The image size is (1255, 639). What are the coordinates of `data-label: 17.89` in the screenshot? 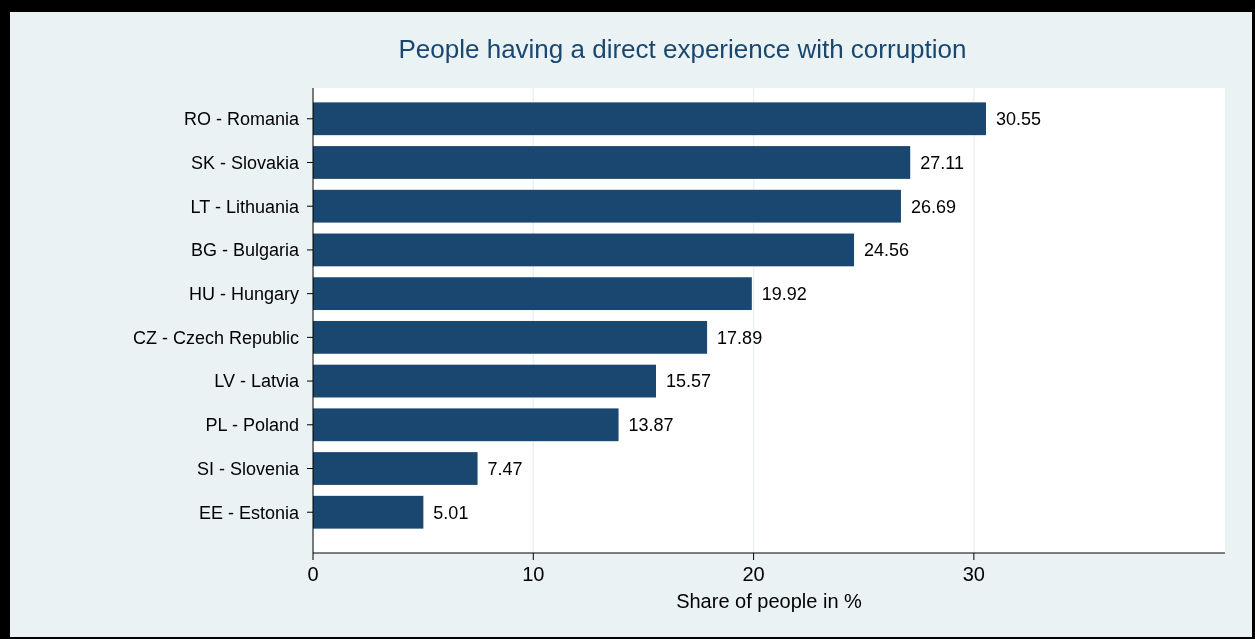 It's located at (740, 337).